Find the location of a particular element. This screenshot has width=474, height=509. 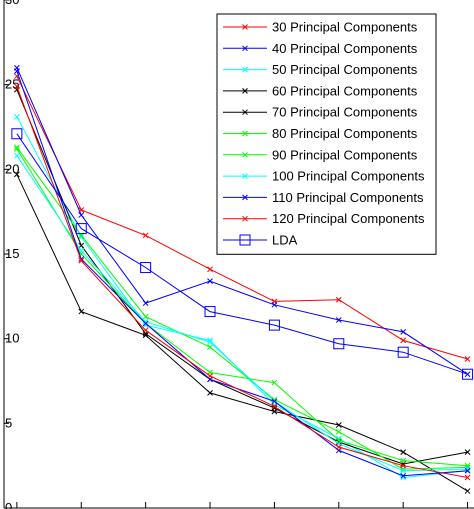

y-tick-label: 10 is located at coordinates (12, 338).